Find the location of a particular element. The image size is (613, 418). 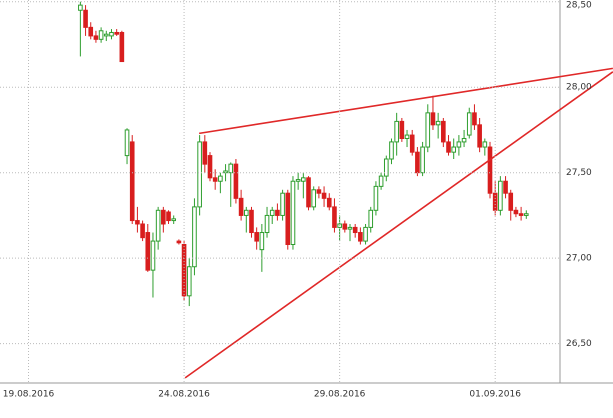

y-tick-label: 28,50 is located at coordinates (579, 6).